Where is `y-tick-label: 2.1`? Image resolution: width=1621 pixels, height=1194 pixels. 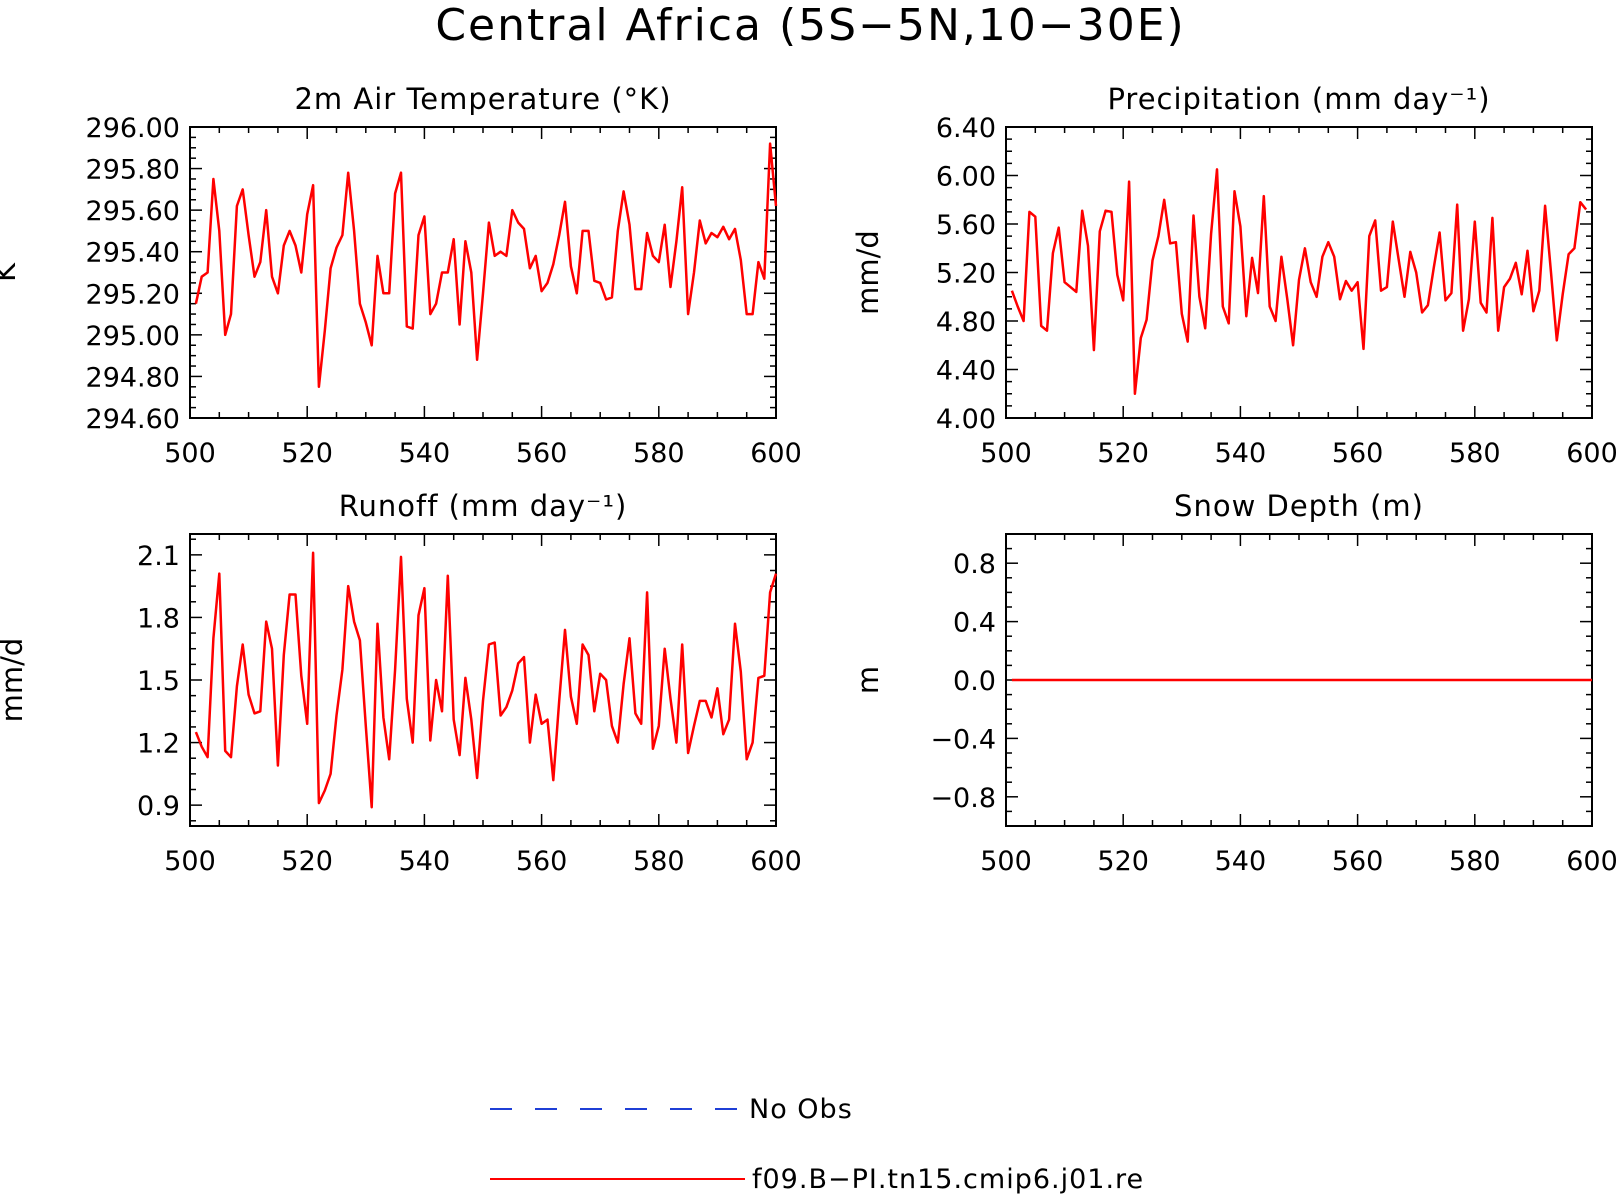 y-tick-label: 2.1 is located at coordinates (158, 556).